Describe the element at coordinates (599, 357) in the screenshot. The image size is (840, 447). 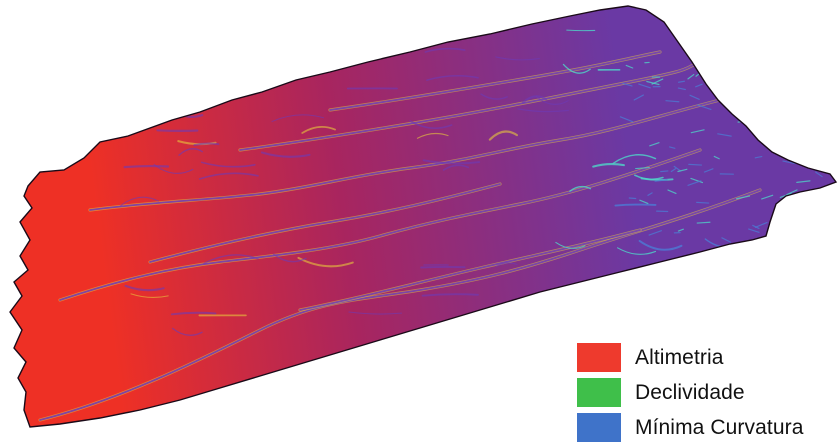
I see `legend-swatch-altimetria` at that location.